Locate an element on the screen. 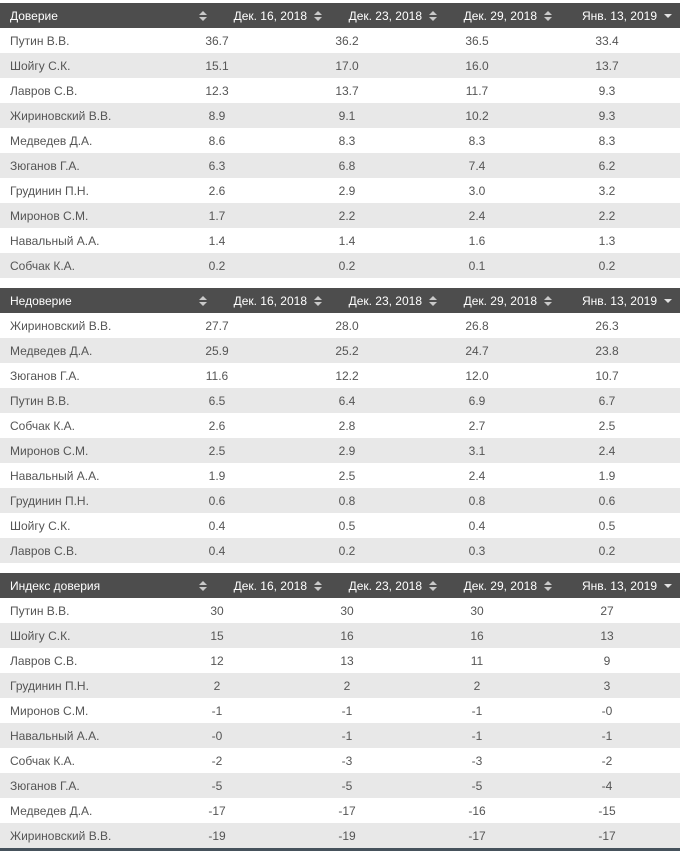 The height and width of the screenshot is (851, 680). politician-name: Путин В.В. is located at coordinates (40, 610).